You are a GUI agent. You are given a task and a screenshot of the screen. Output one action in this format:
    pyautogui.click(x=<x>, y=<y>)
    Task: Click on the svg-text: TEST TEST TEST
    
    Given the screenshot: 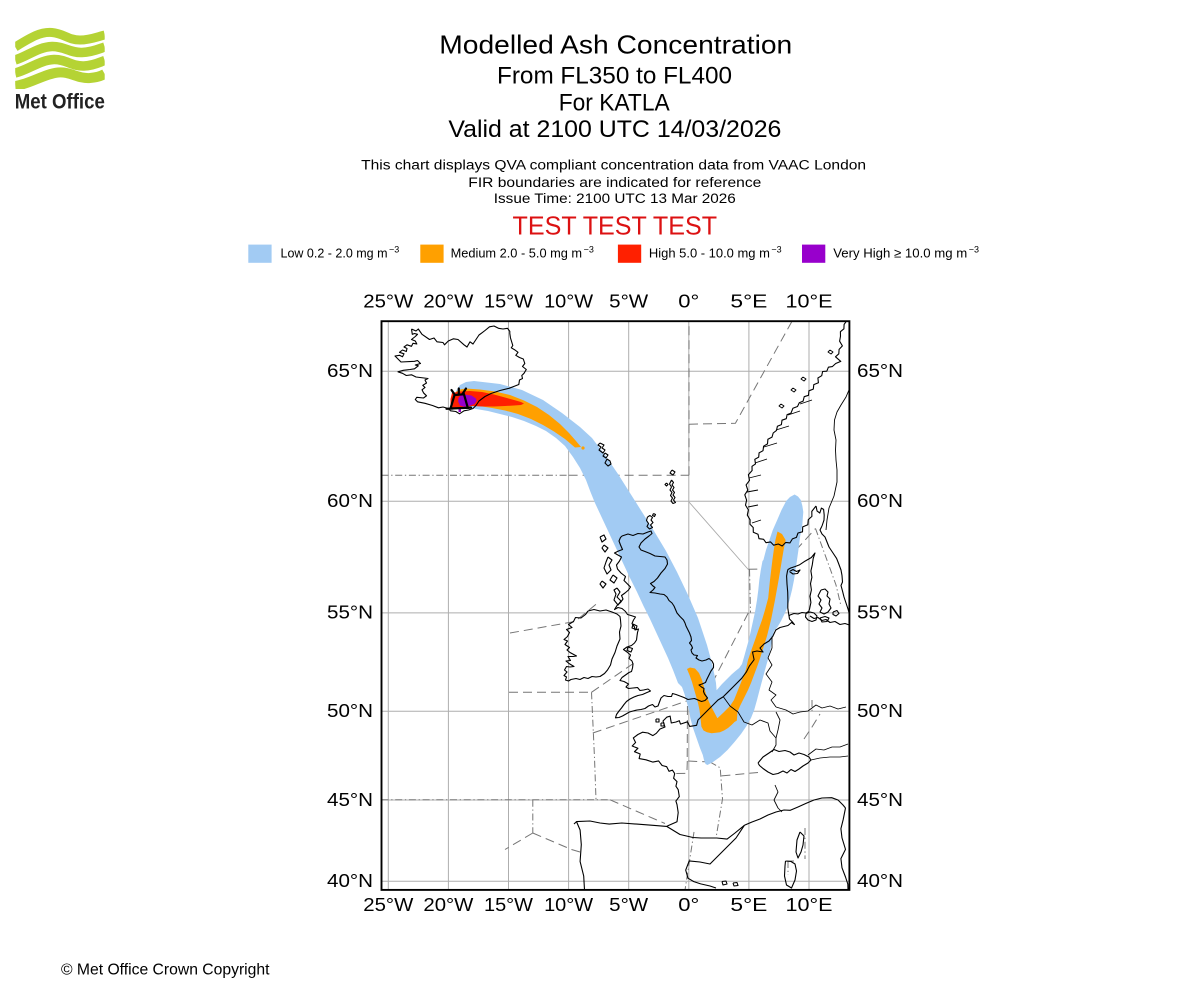 What is the action you would take?
    pyautogui.click(x=615, y=227)
    